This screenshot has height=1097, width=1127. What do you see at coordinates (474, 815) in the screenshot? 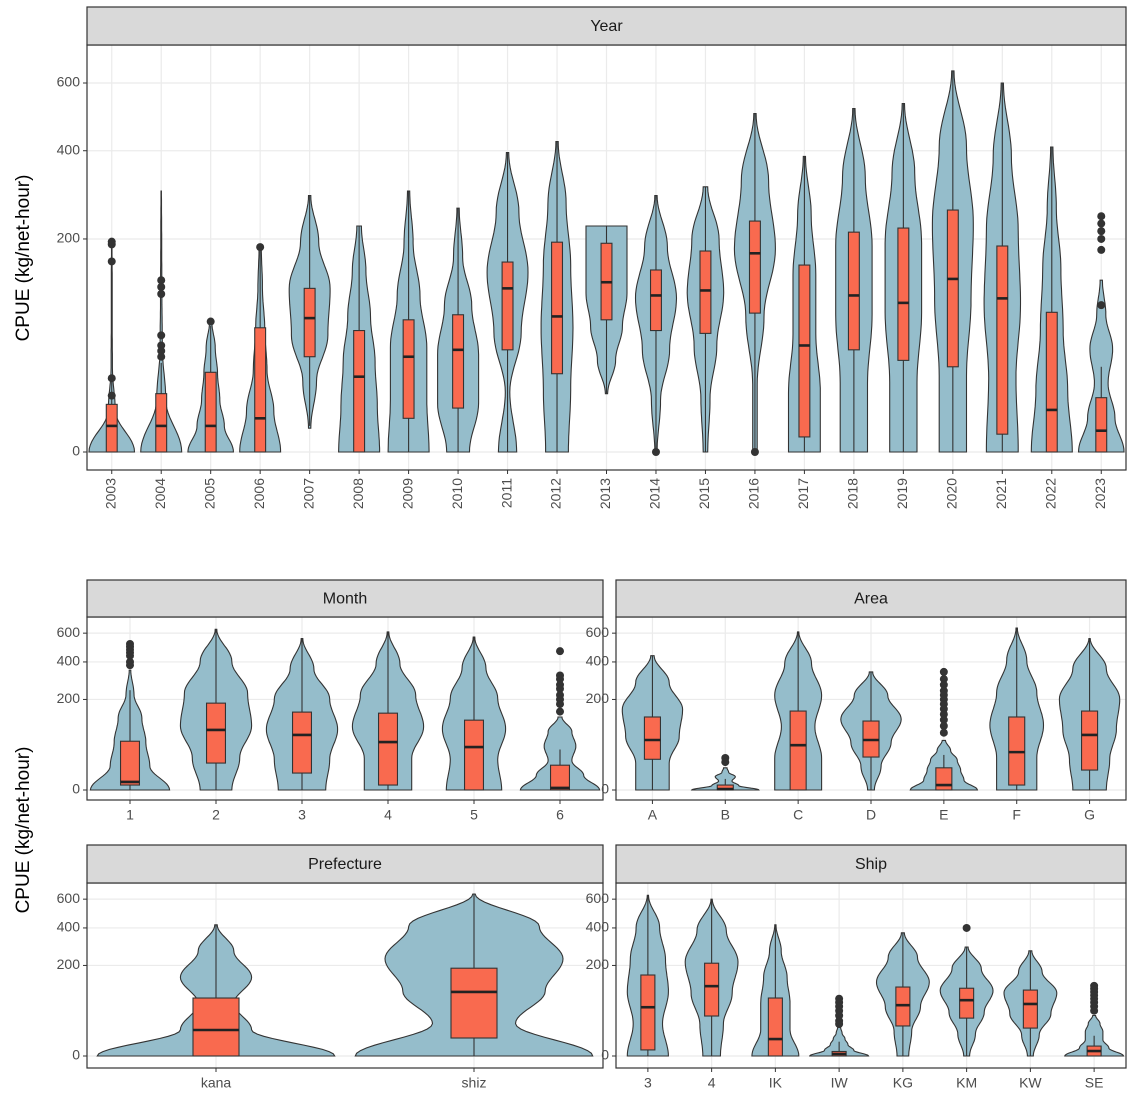
I see `x-tick-label: 5` at bounding box center [474, 815].